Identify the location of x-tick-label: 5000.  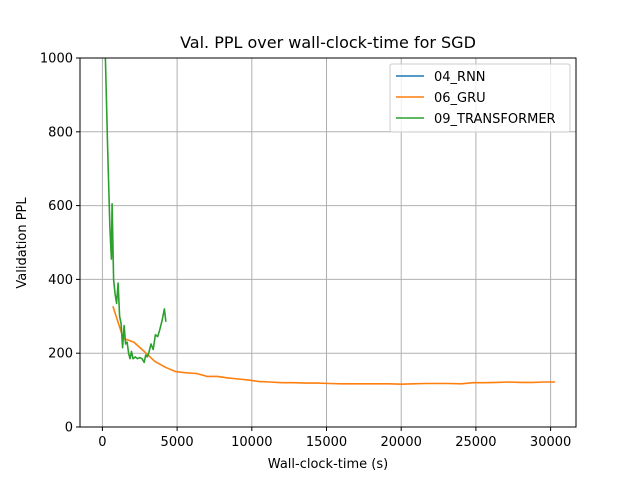
(177, 442).